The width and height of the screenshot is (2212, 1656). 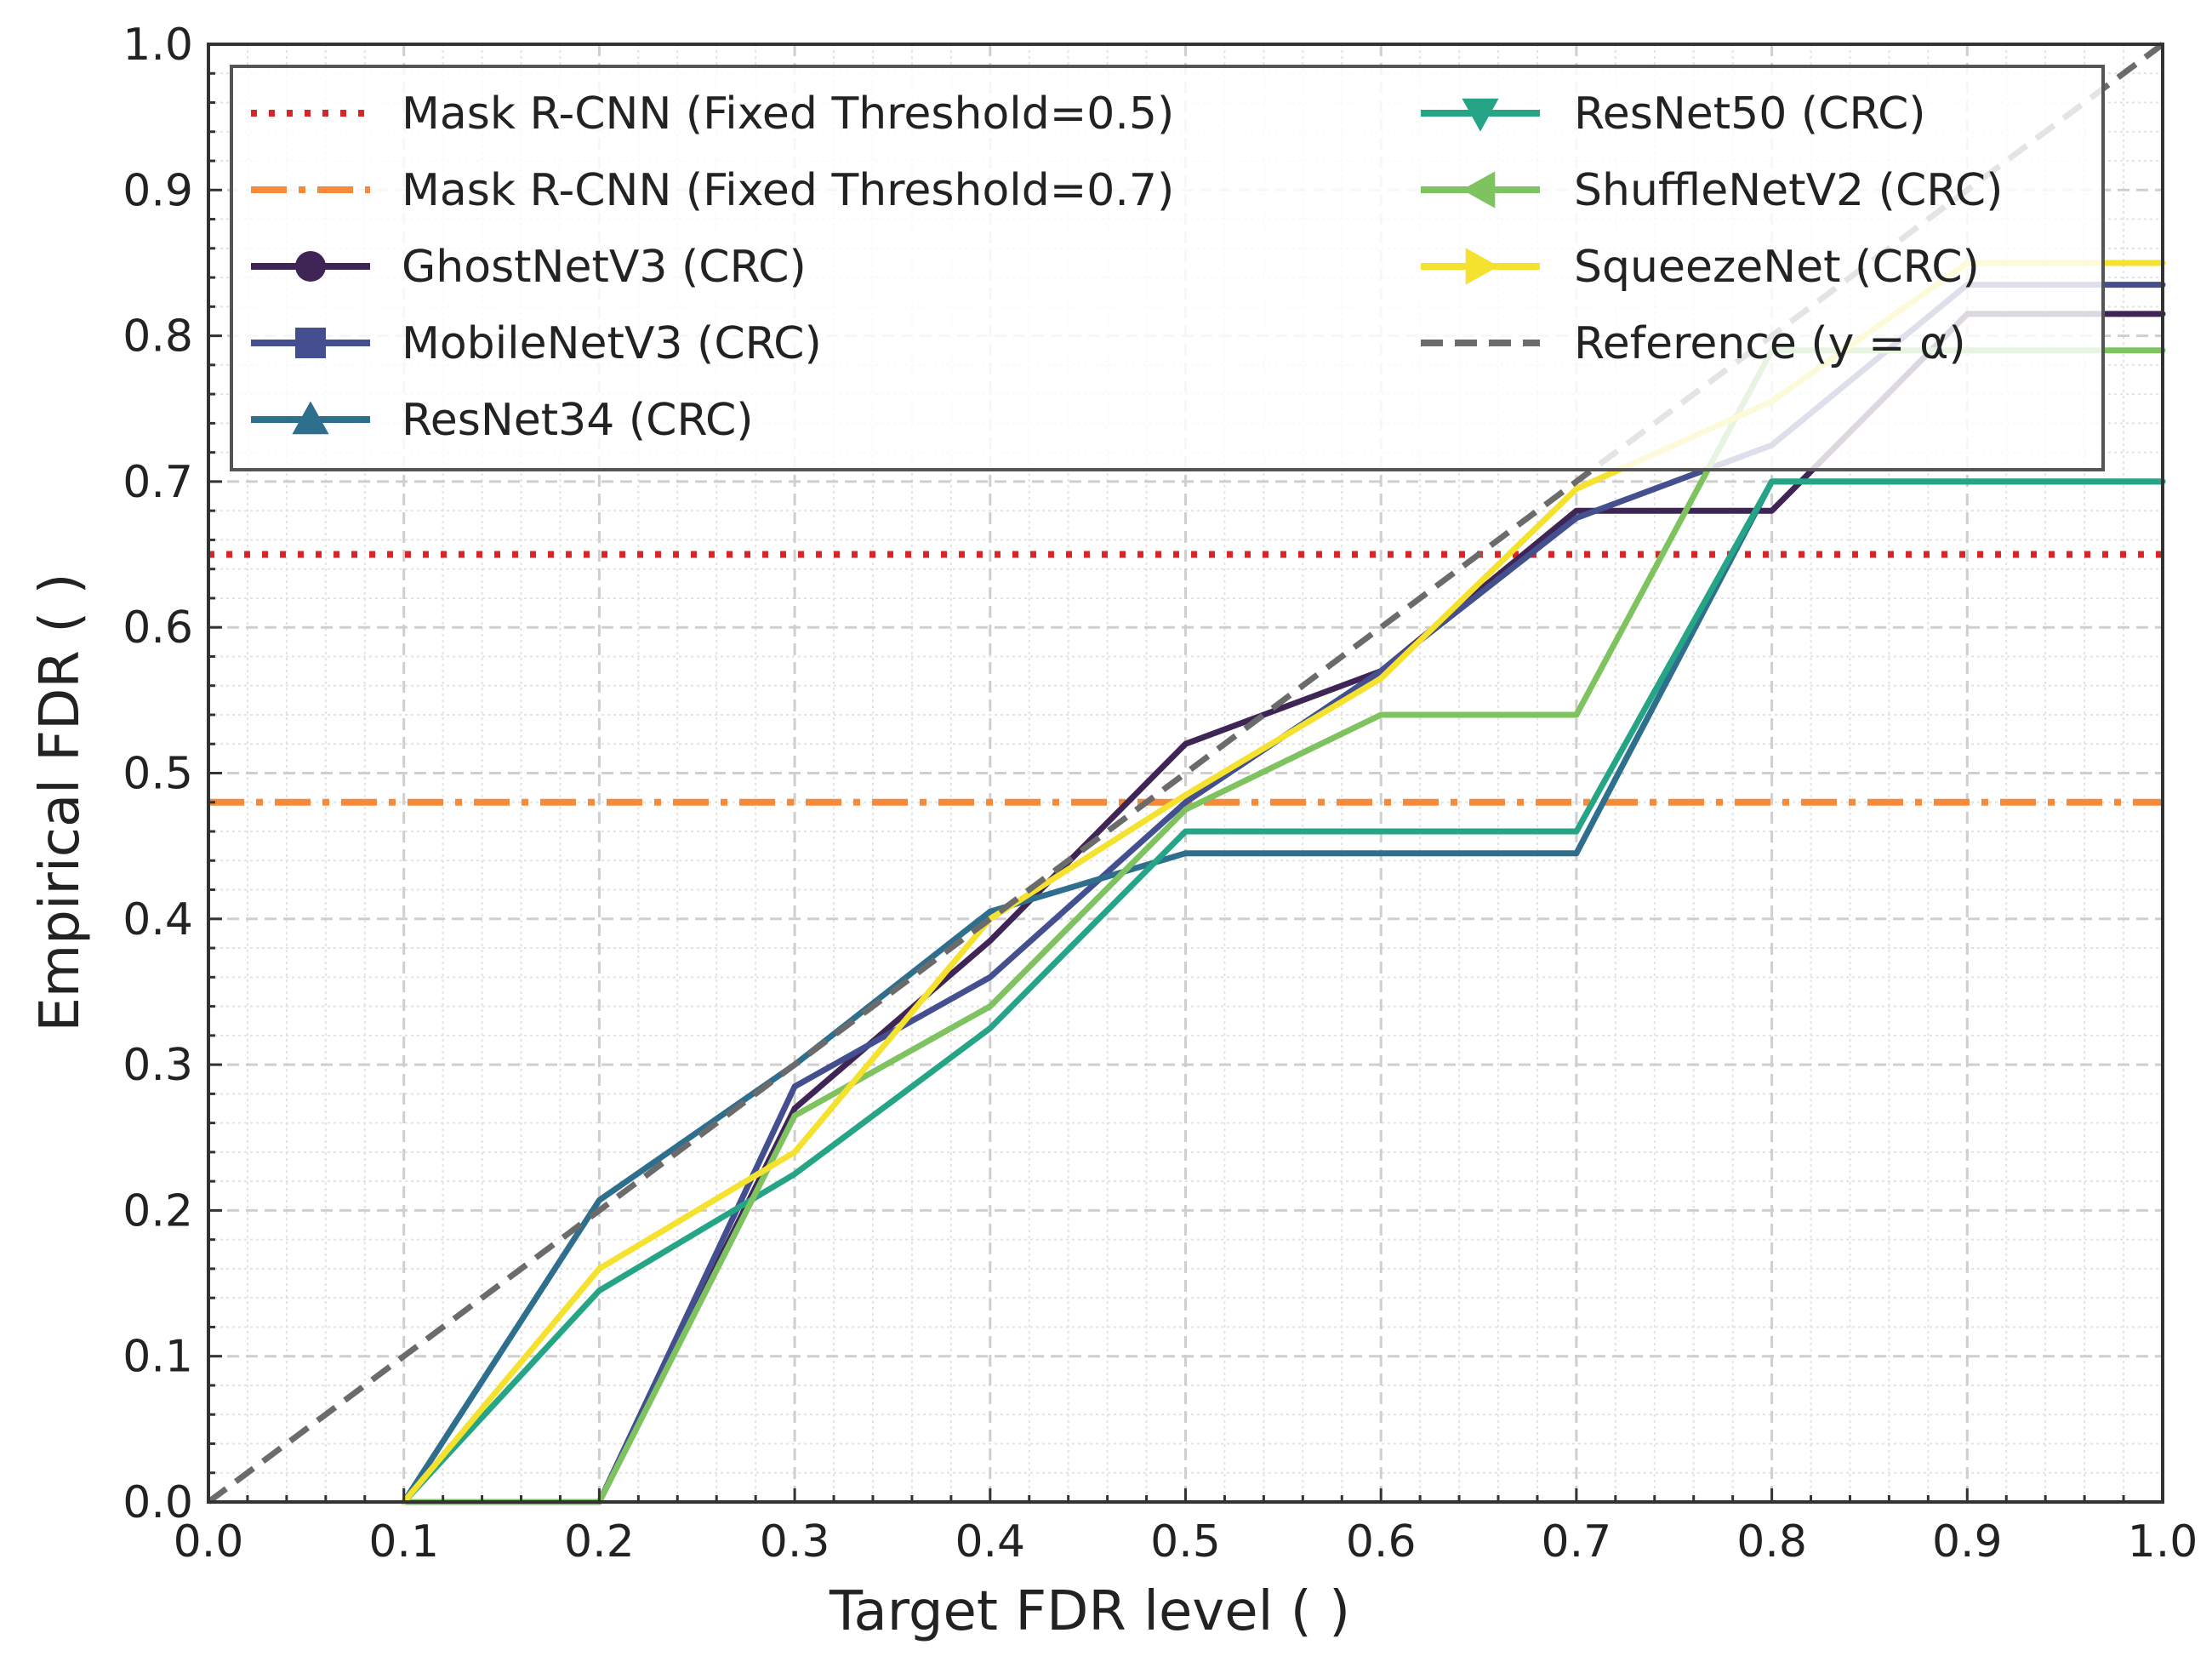 I want to click on legend-label: ResNet34 (CRC), so click(x=578, y=420).